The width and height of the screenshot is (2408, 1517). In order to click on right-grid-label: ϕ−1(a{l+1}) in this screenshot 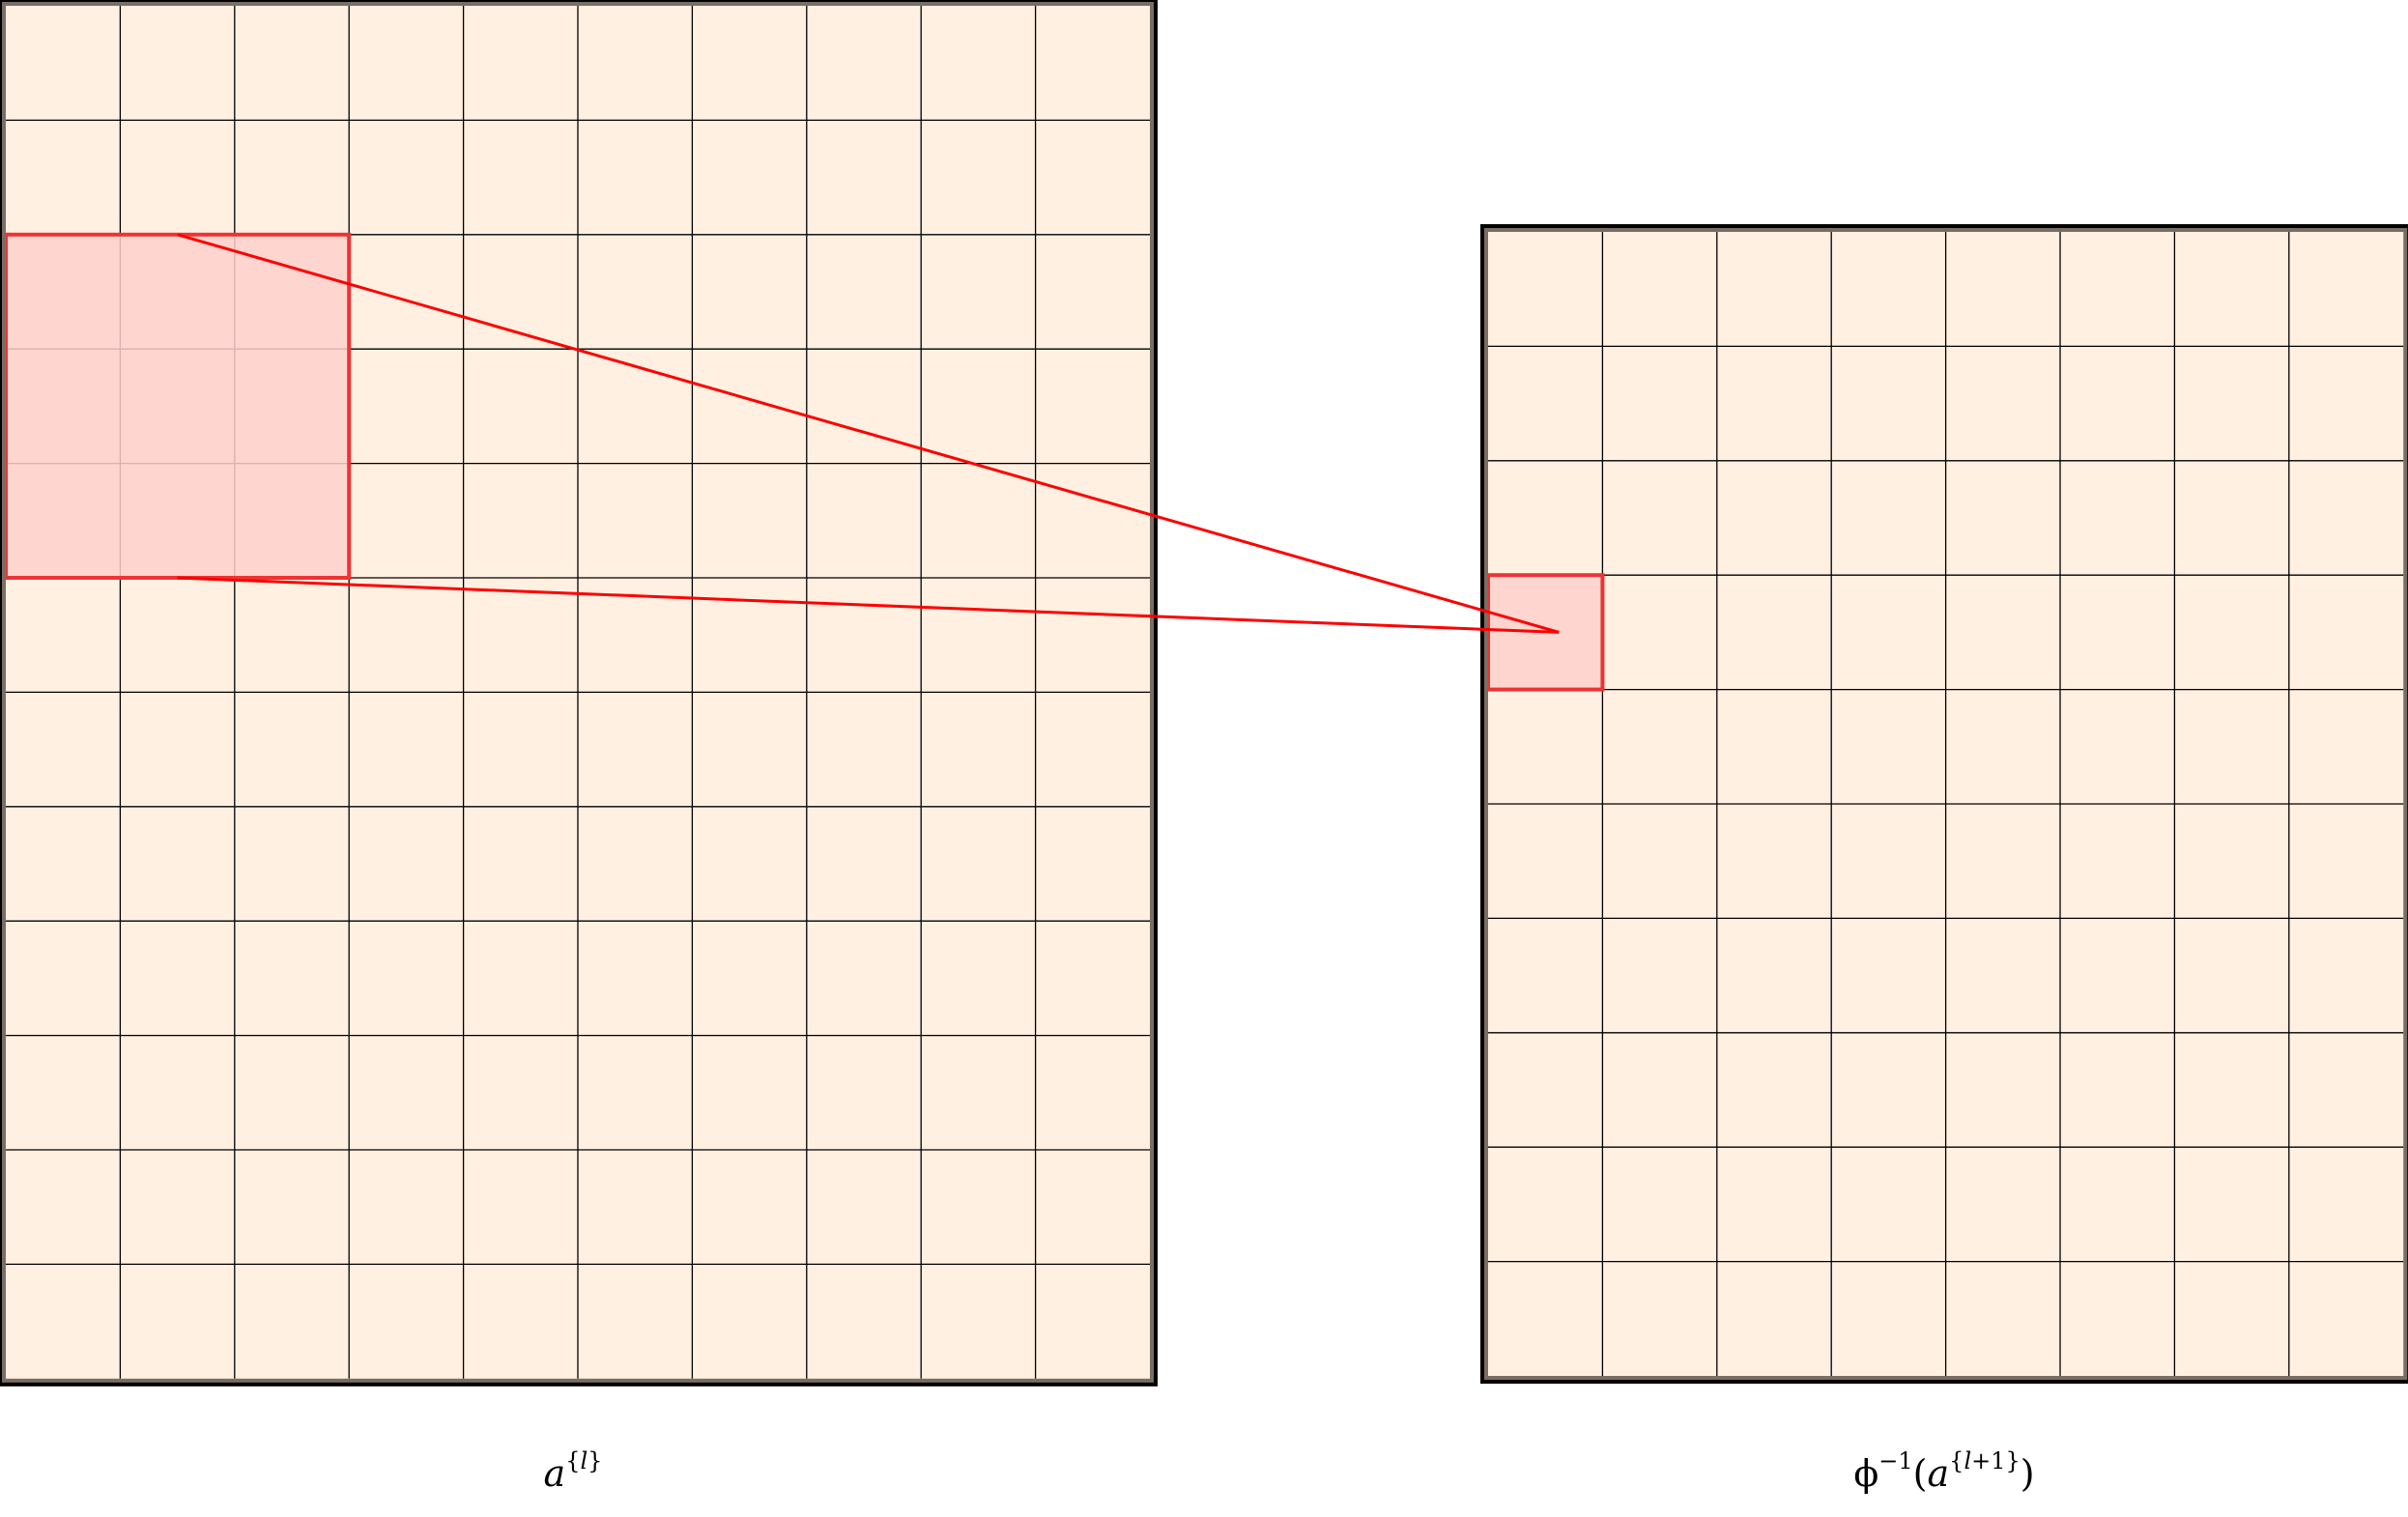, I will do `click(1944, 1471)`.